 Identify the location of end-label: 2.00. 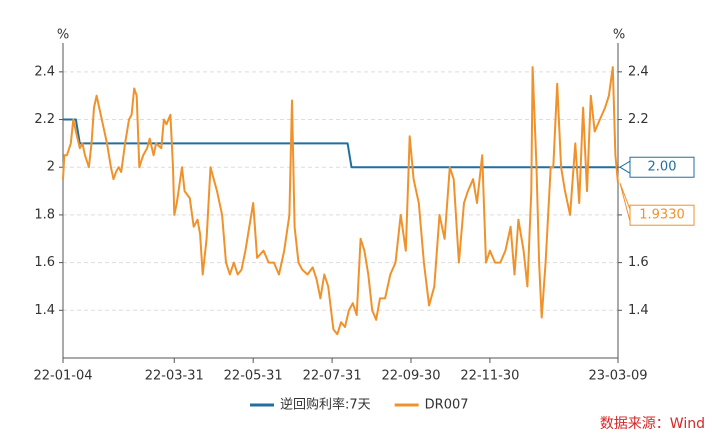
(662, 167).